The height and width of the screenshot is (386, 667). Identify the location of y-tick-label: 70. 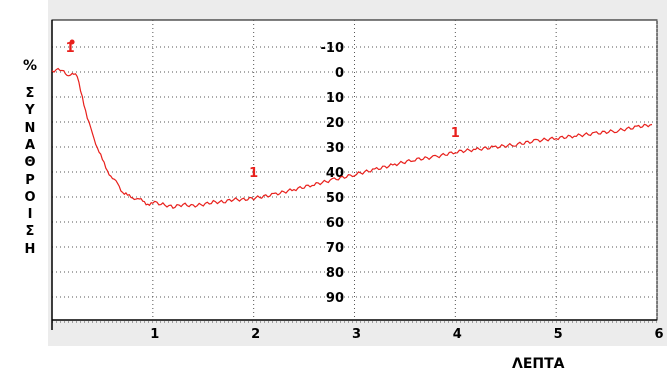
(335, 248).